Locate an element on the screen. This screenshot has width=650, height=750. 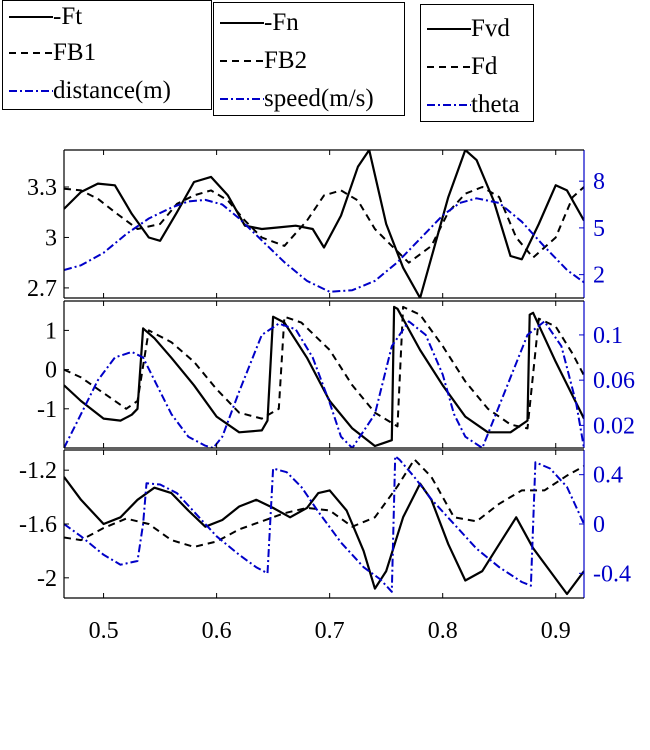
x-tick-label: 0.9 is located at coordinates (556, 631).